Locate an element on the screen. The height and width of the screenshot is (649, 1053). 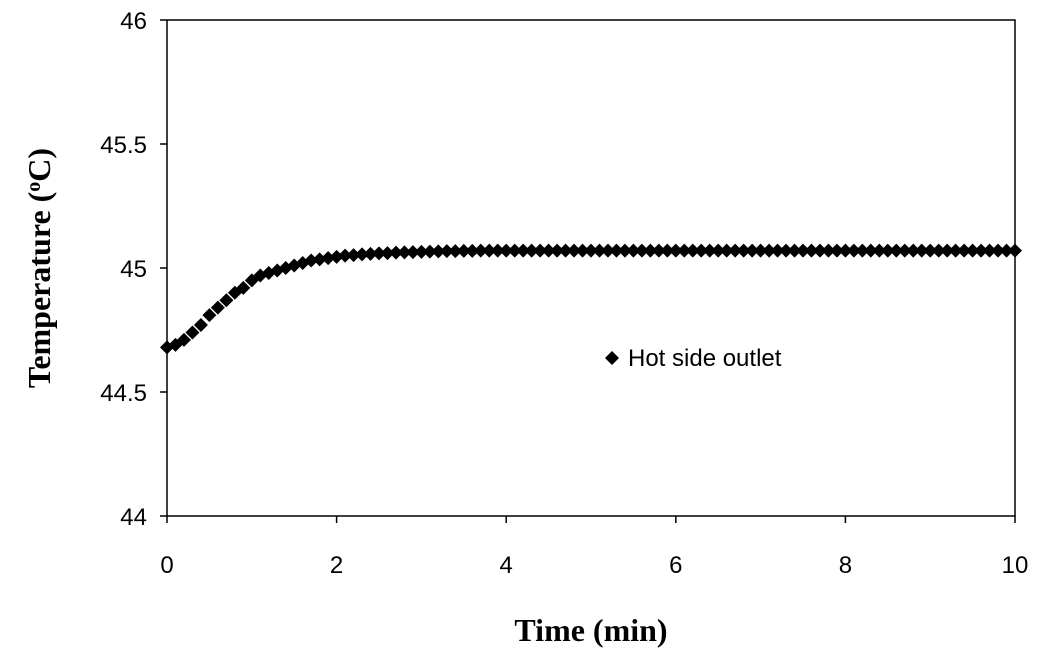
legend-marker-diamond is located at coordinates (612, 358).